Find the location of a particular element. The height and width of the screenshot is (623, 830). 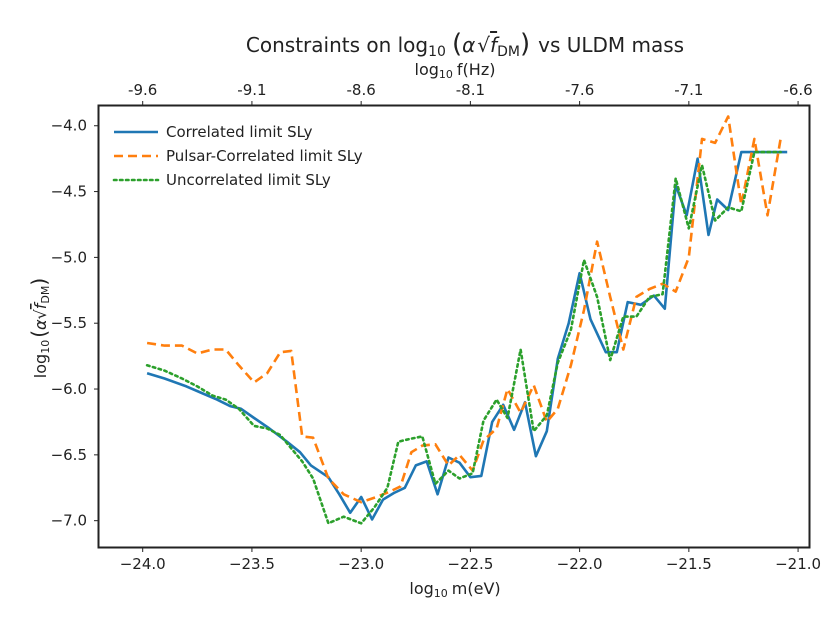

x-tick-label: −24.0 is located at coordinates (143, 564).